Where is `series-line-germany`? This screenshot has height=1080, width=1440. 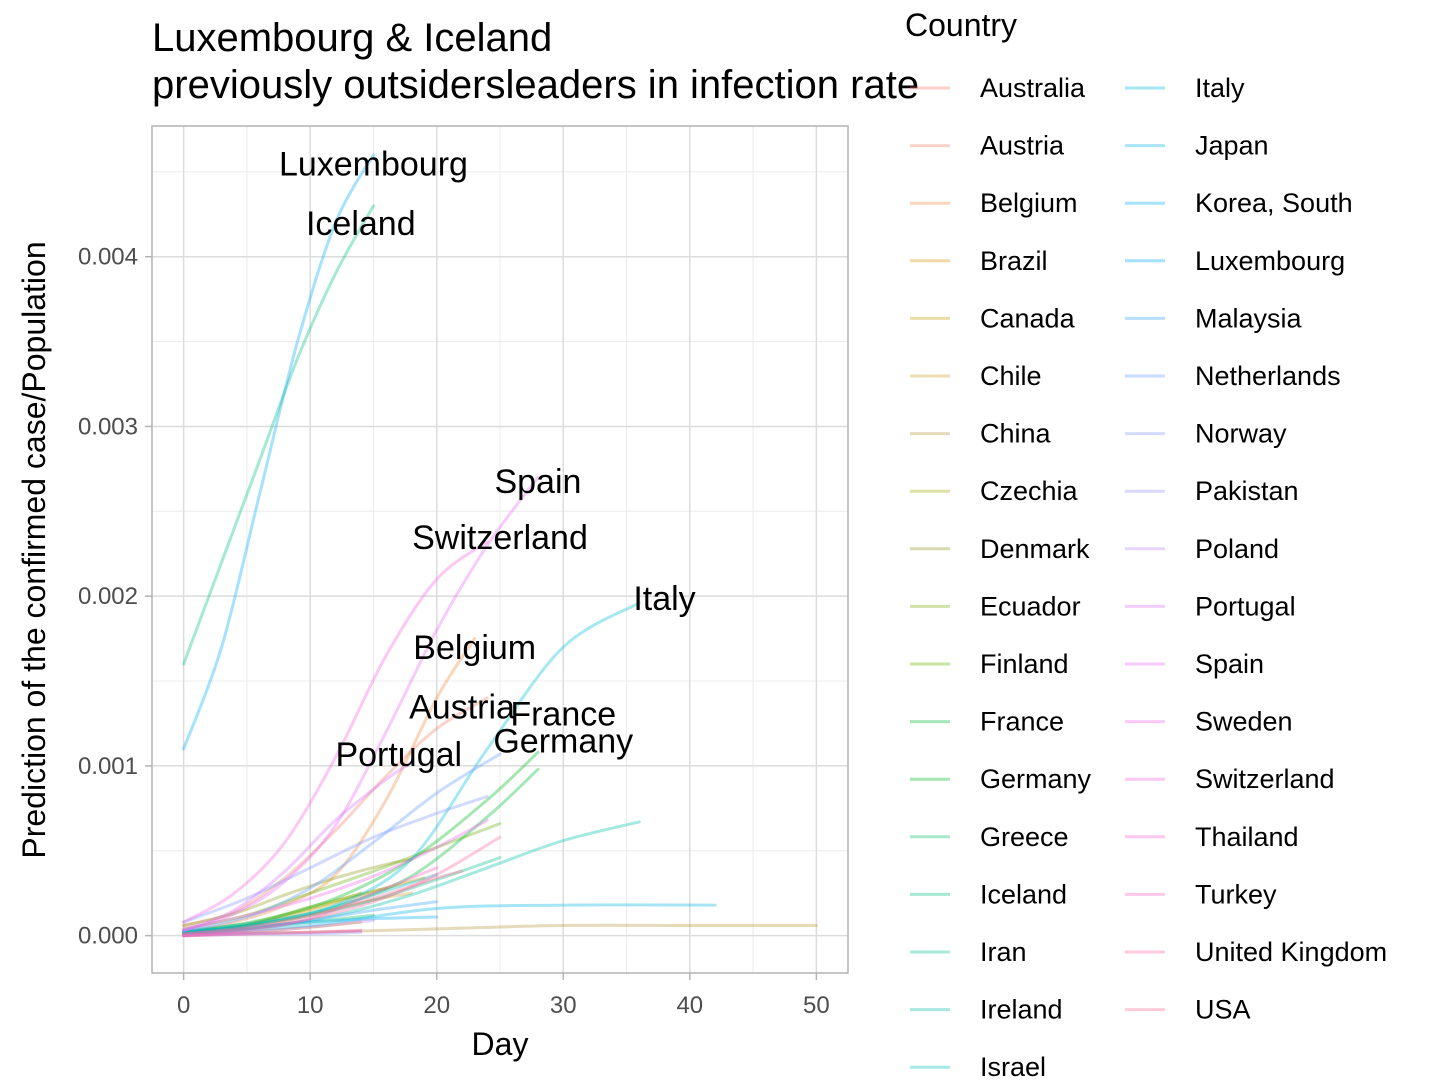
series-line-germany is located at coordinates (361, 842).